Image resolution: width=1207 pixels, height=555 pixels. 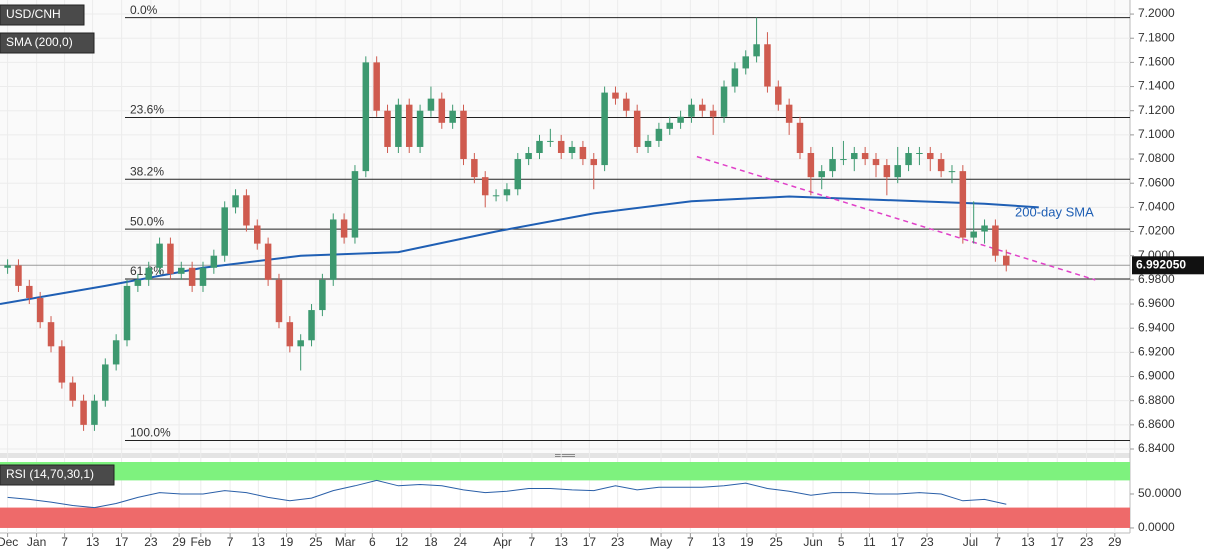 I want to click on rsi-y-tick-label: 50.0000, so click(x=1160, y=493).